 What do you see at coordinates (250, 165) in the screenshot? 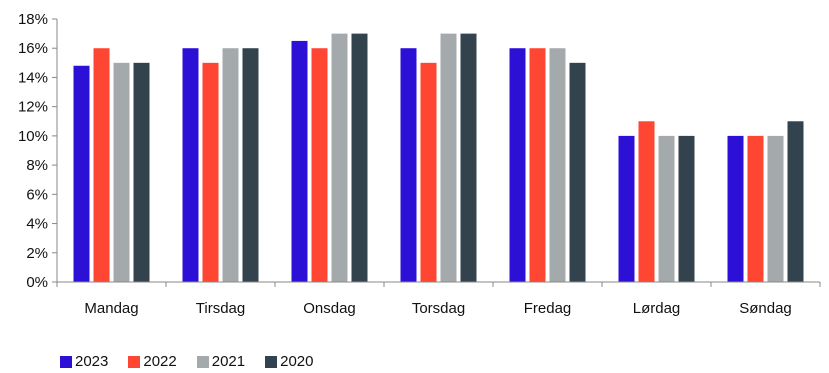
I see `bar-2020-tirsdag` at bounding box center [250, 165].